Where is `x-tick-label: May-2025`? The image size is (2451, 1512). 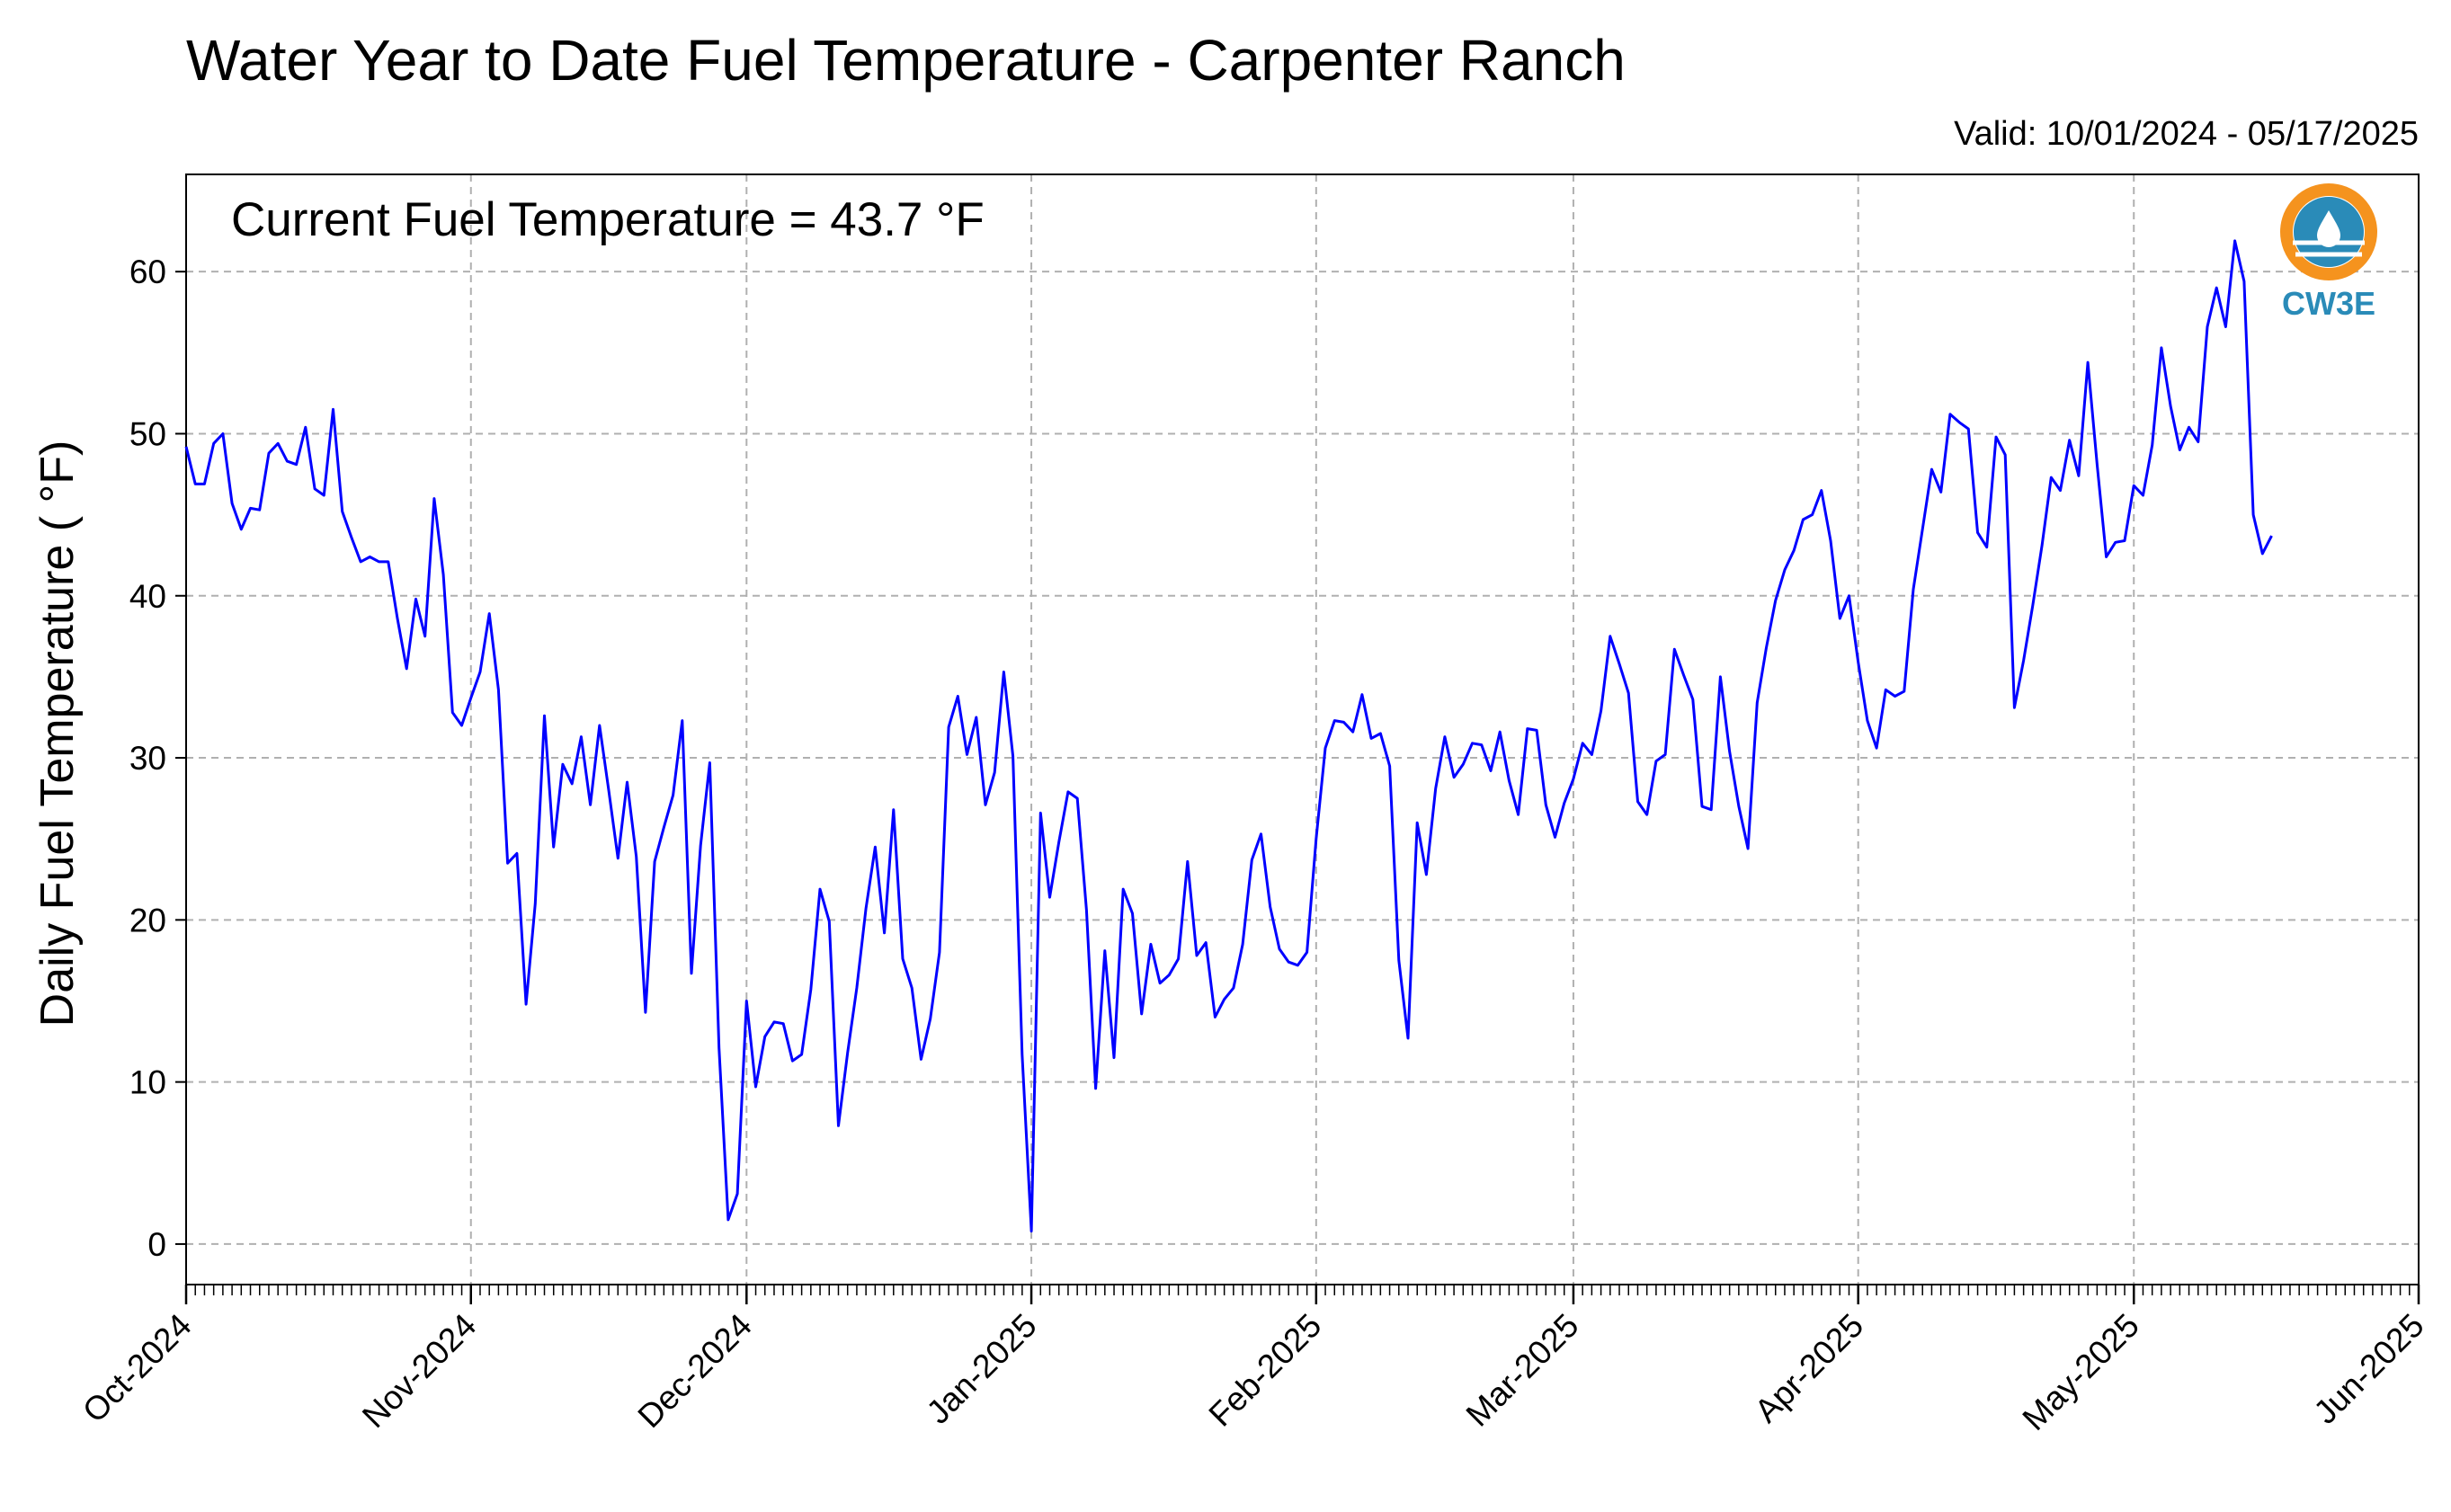
x-tick-label: May-2025 is located at coordinates (2081, 1372).